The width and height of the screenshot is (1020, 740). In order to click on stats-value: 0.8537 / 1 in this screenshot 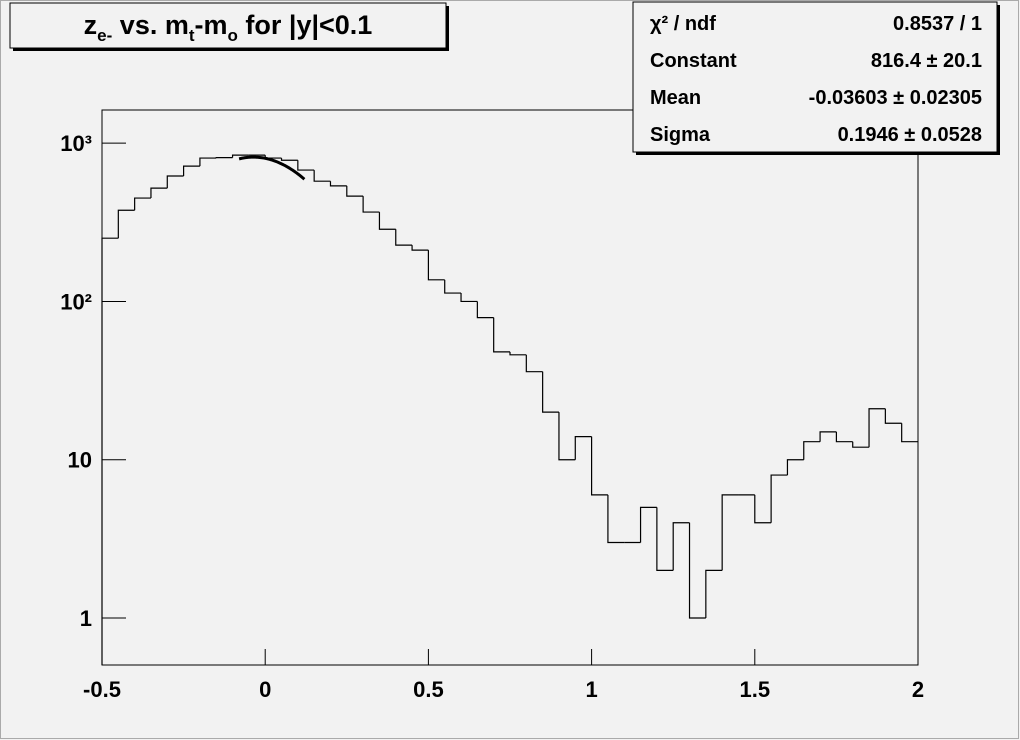, I will do `click(937, 24)`.